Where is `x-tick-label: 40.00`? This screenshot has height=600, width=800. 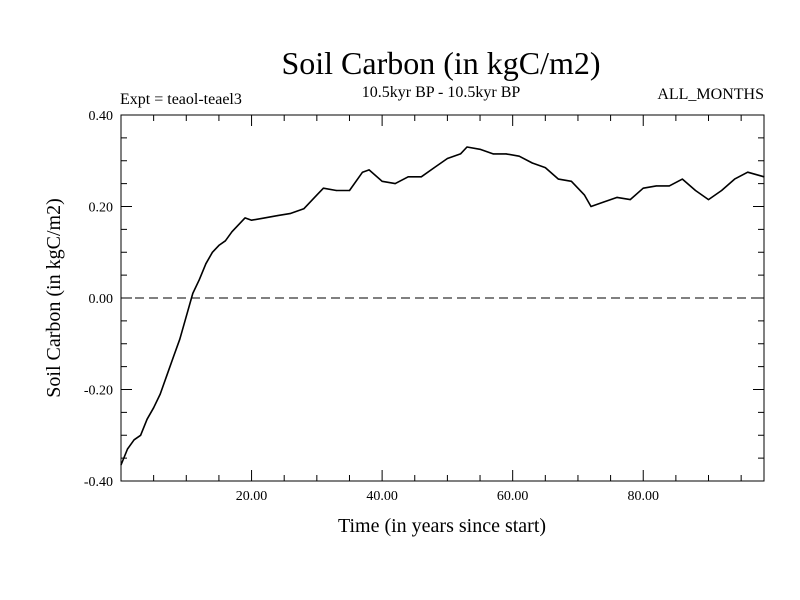
x-tick-label: 40.00 is located at coordinates (382, 496).